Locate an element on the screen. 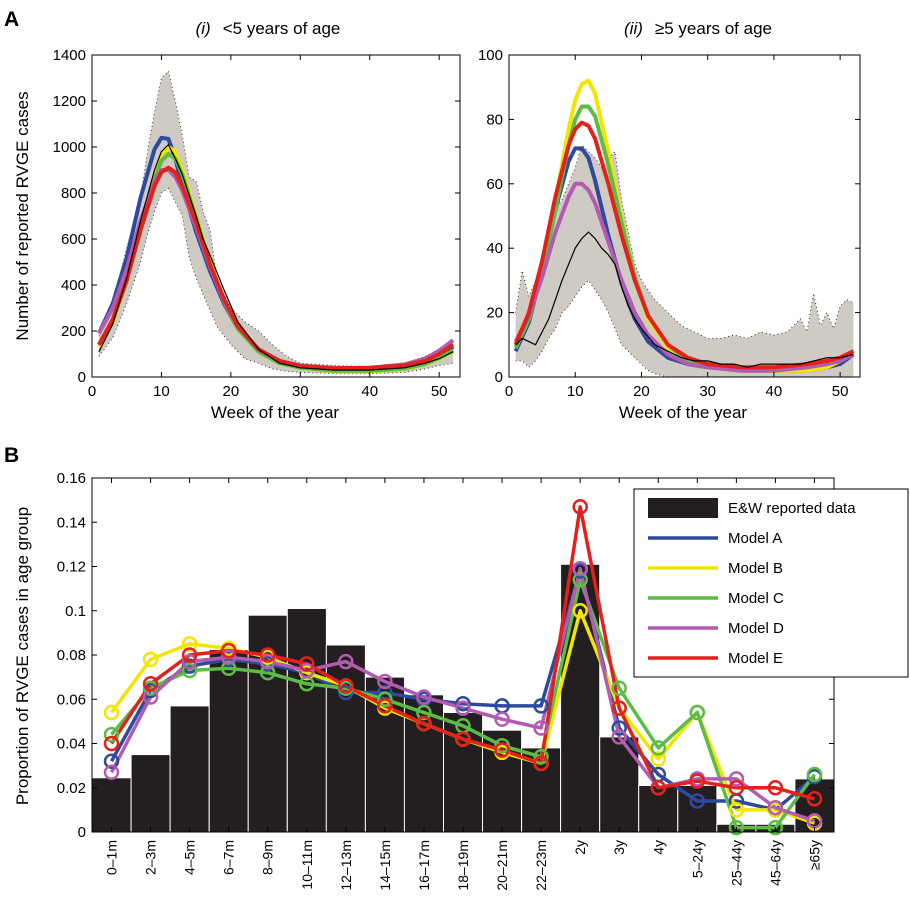 This screenshot has width=910, height=914. y-tick-label: 60 is located at coordinates (494, 184).